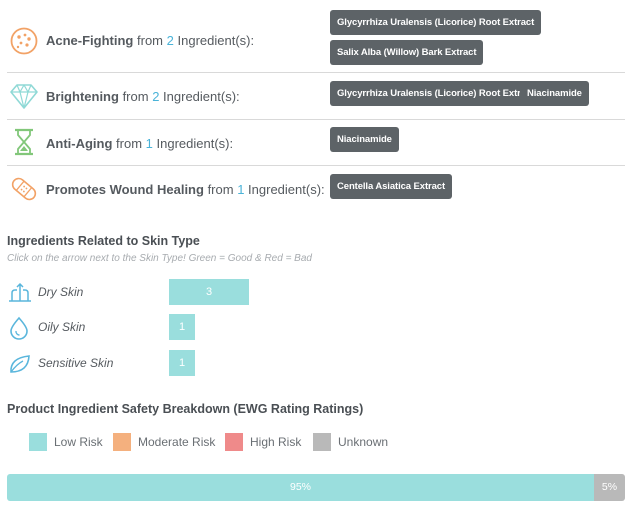 Image resolution: width=635 pixels, height=508 pixels. Describe the element at coordinates (61, 292) in the screenshot. I see `skin-label: Dry Skin` at that location.